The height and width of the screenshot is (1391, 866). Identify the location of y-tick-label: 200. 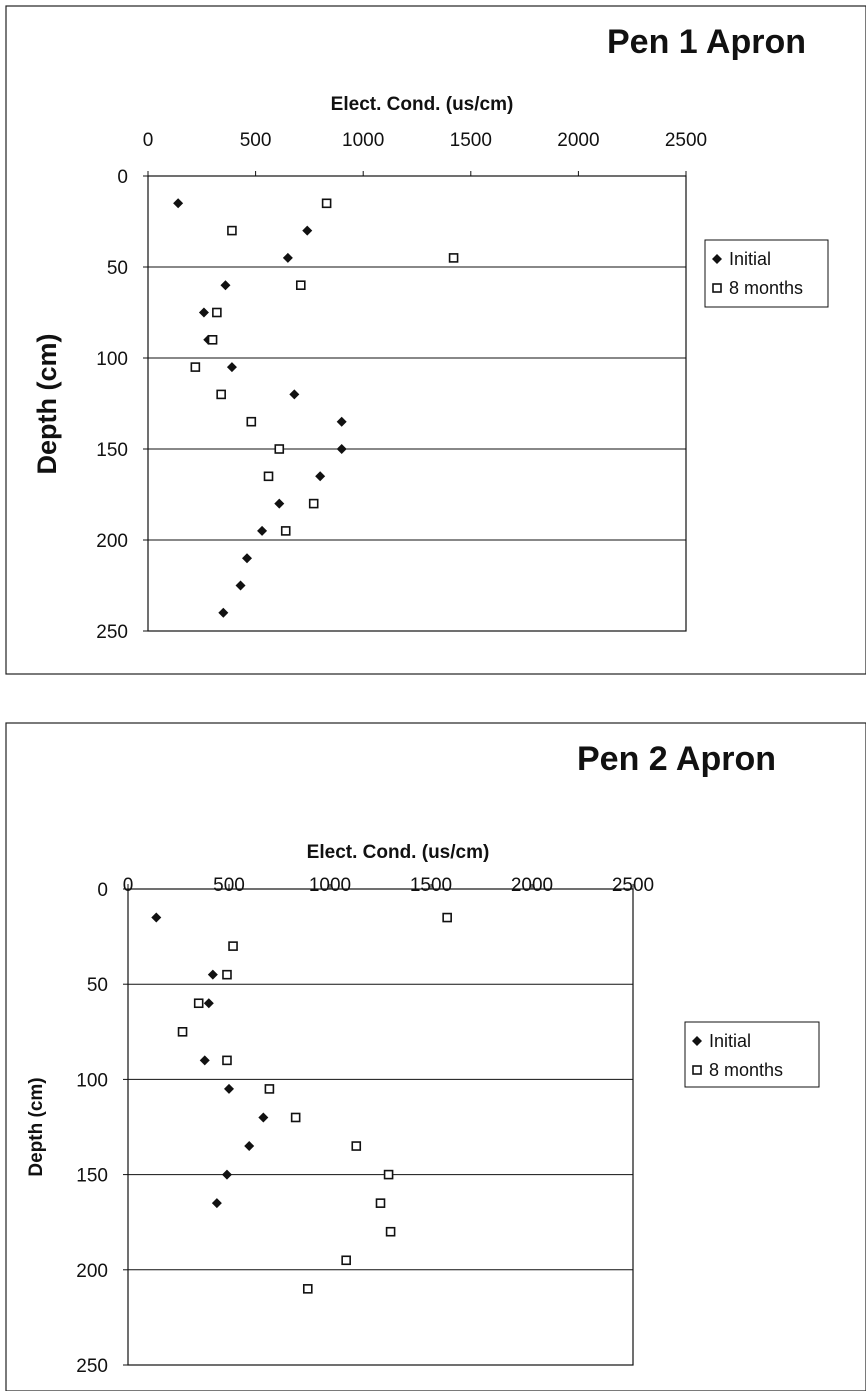
(92, 1271).